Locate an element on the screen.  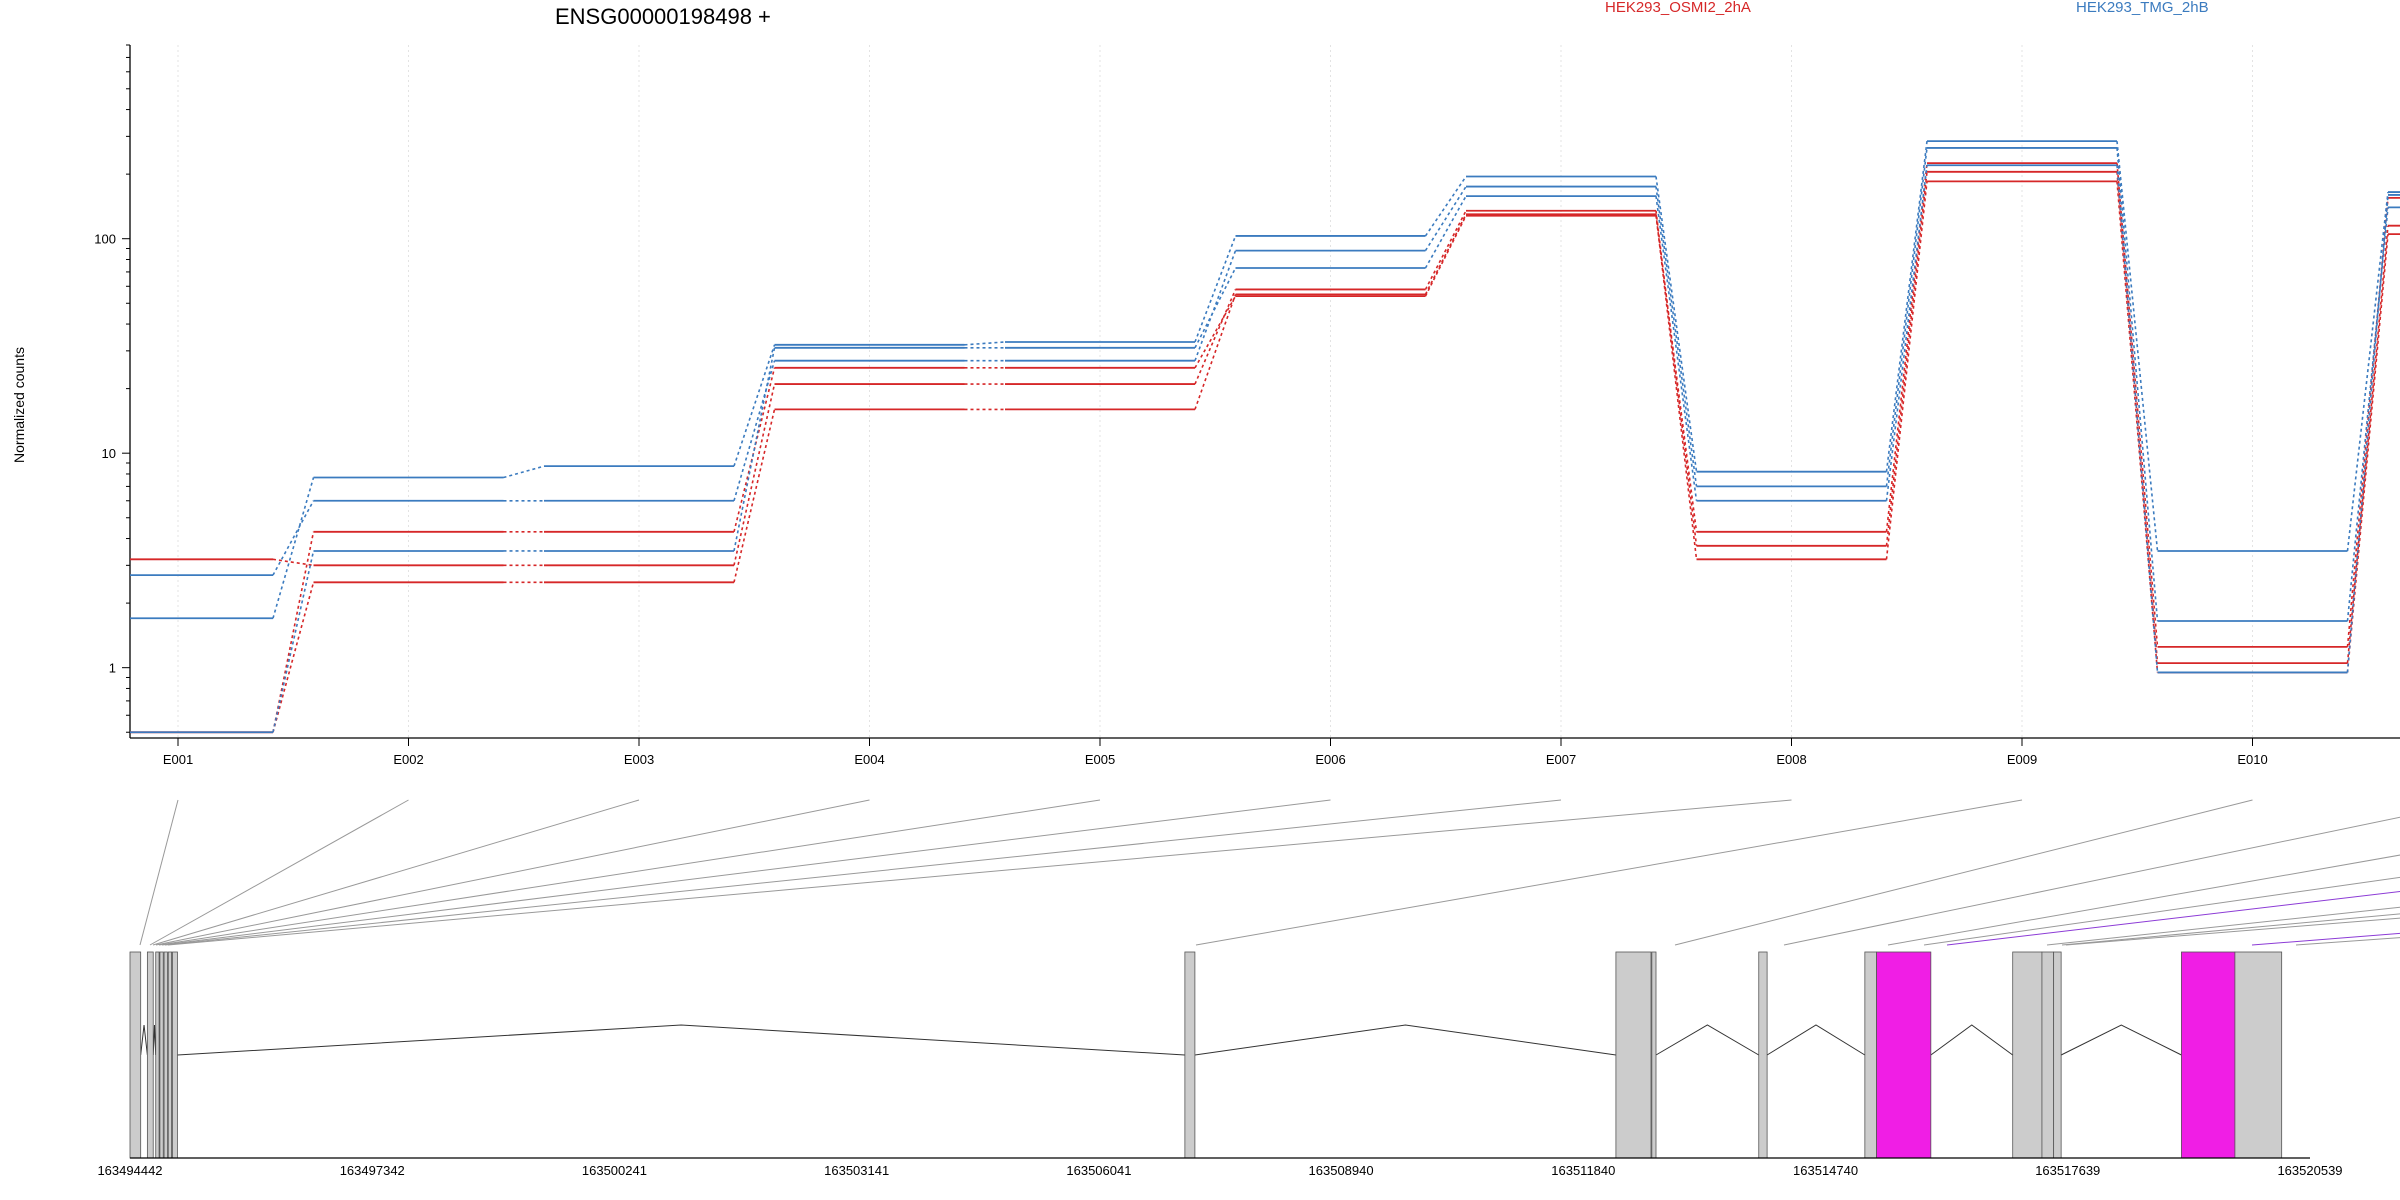
connector-e003 is located at coordinates (396, 872).